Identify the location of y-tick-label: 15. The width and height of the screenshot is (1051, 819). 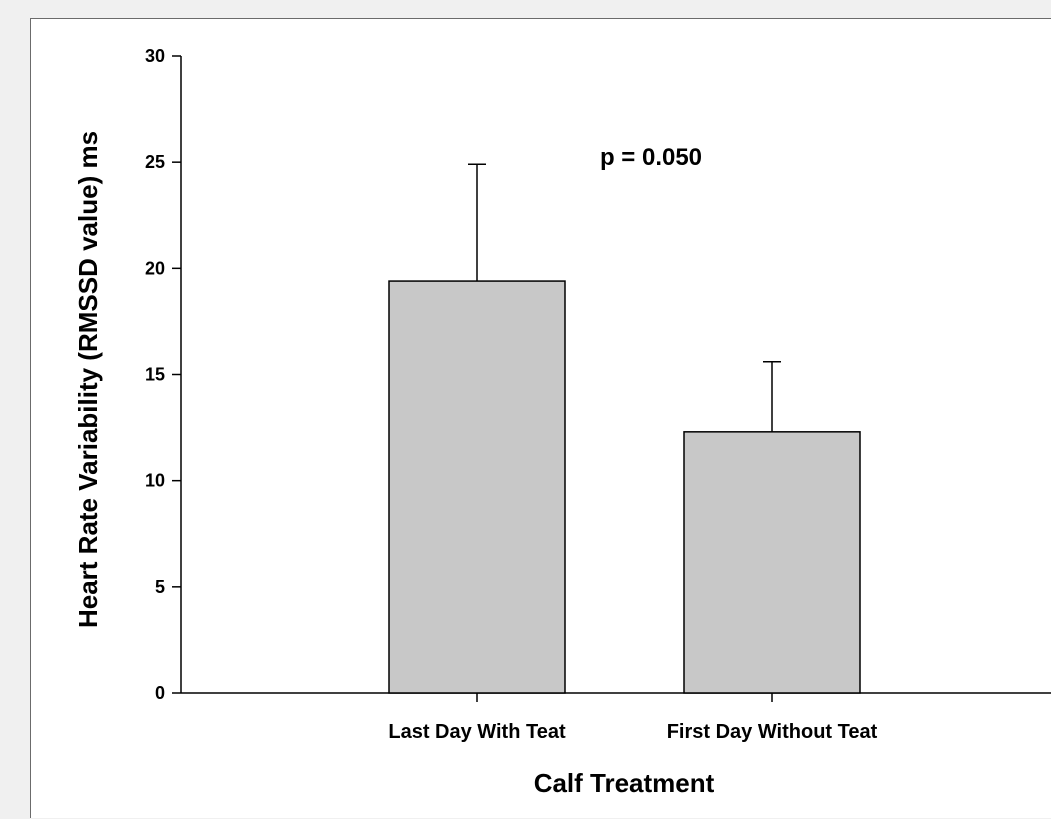
(155, 375).